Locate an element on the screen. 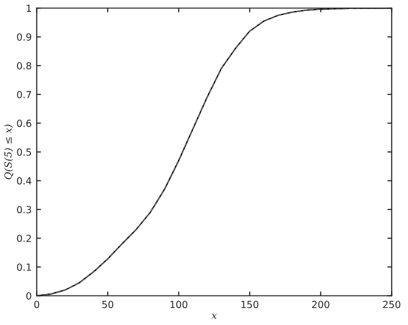 The height and width of the screenshot is (325, 408). y-tick-label: 0.5 is located at coordinates (24, 152).